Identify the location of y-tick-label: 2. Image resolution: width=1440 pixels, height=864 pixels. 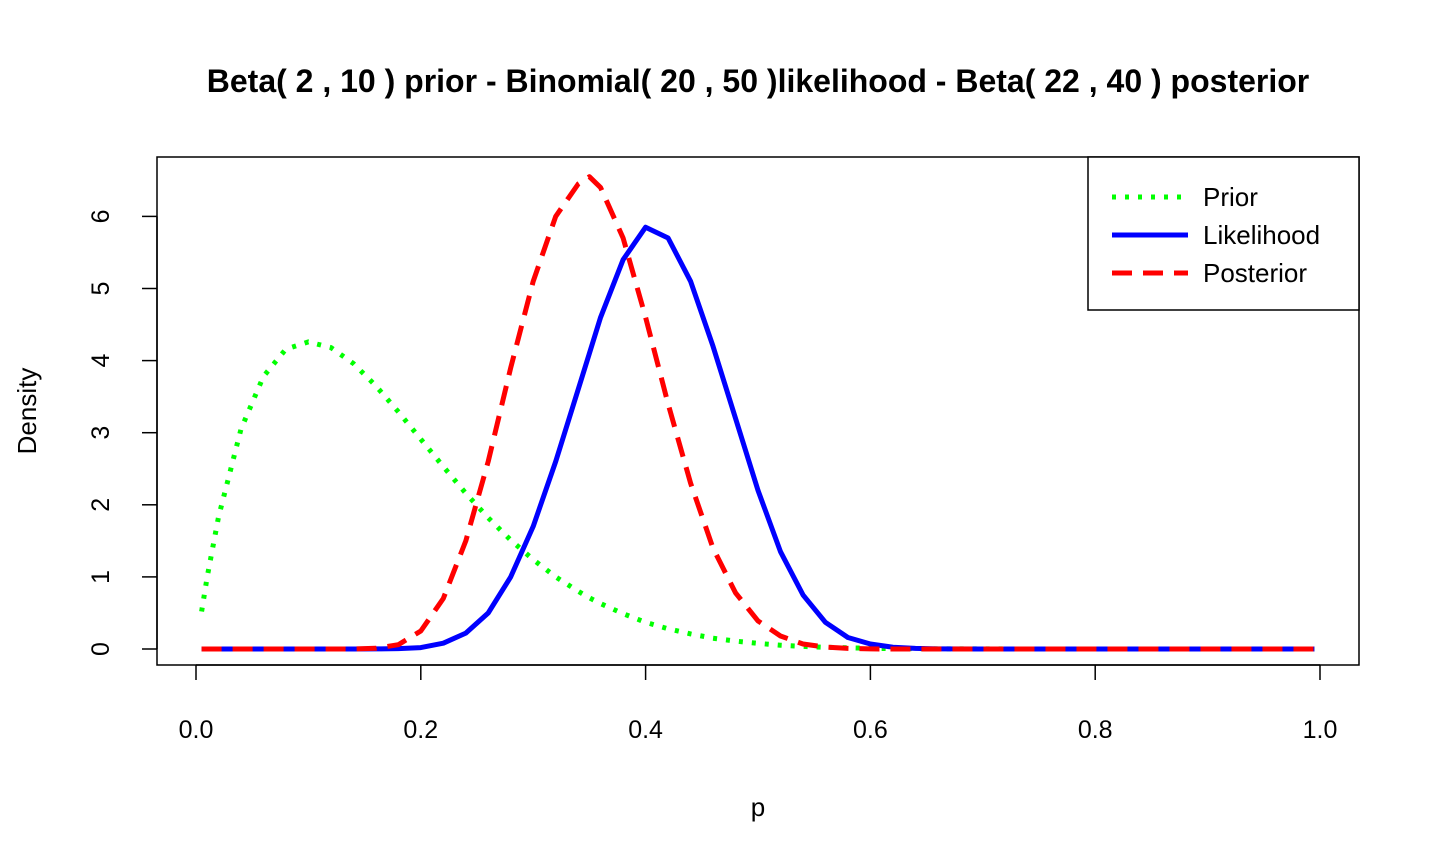
(101, 505).